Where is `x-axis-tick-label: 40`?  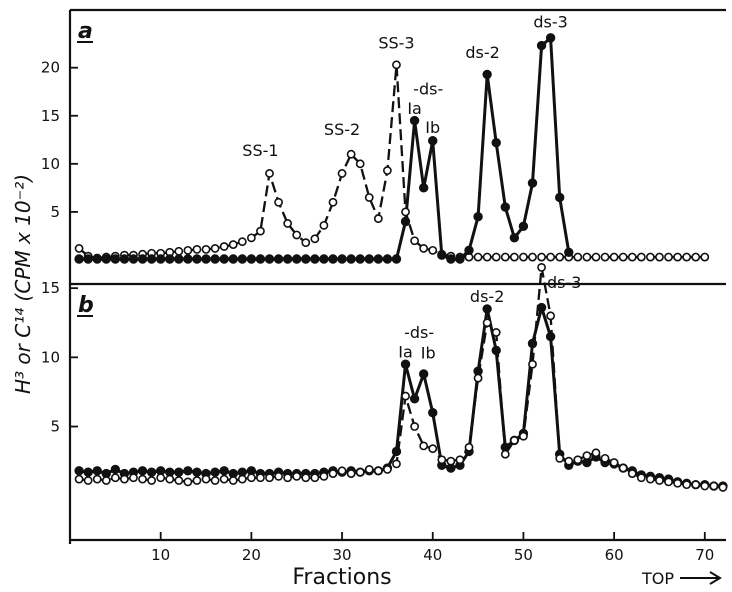
x-axis-tick-label: 40 is located at coordinates (432, 555).